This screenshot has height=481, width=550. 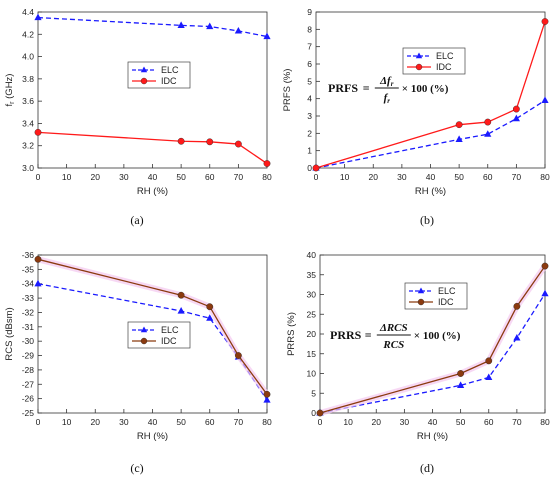 I want to click on formula-denominator: fr, so click(x=387, y=98).